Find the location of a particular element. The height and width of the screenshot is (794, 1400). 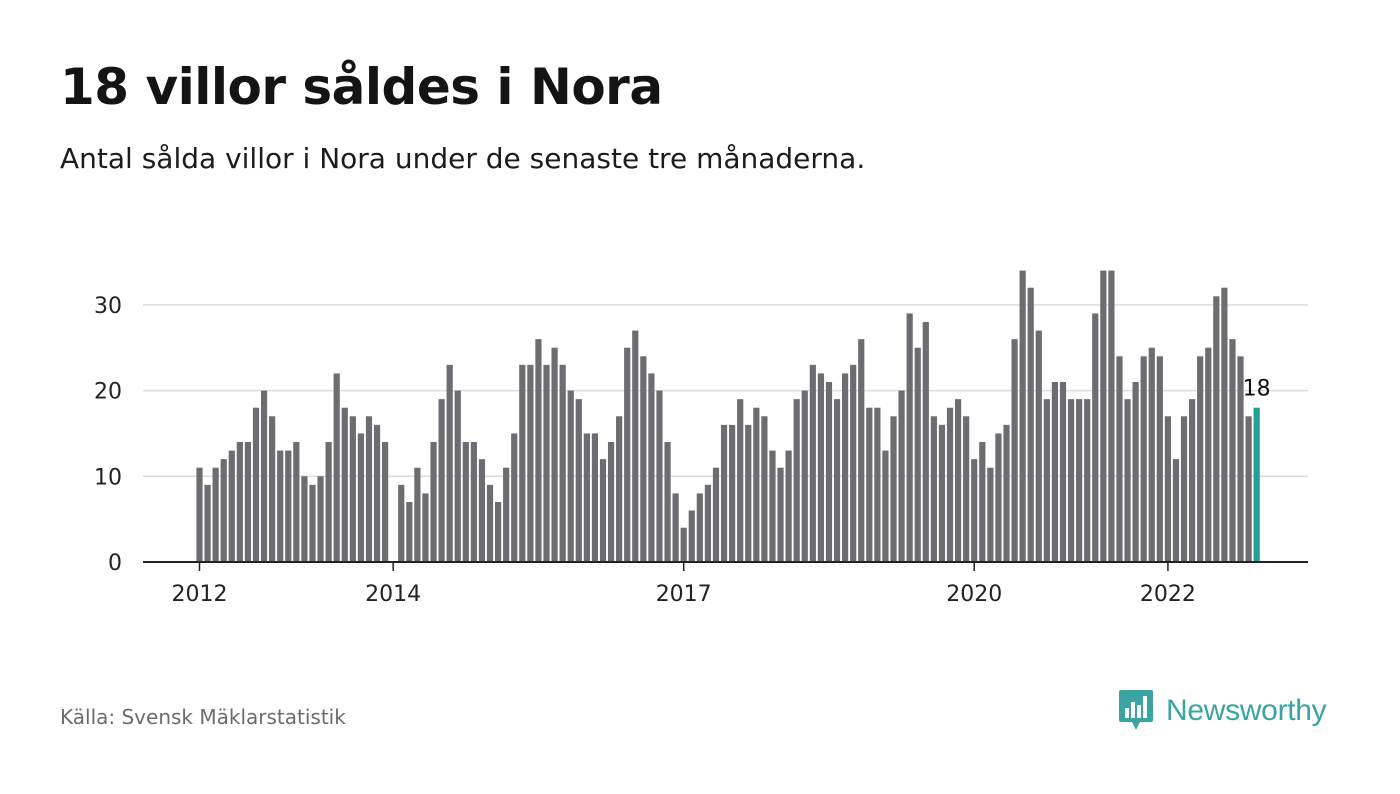

source-note: Källa: Svensk Mäklarstatistik is located at coordinates (203, 717).